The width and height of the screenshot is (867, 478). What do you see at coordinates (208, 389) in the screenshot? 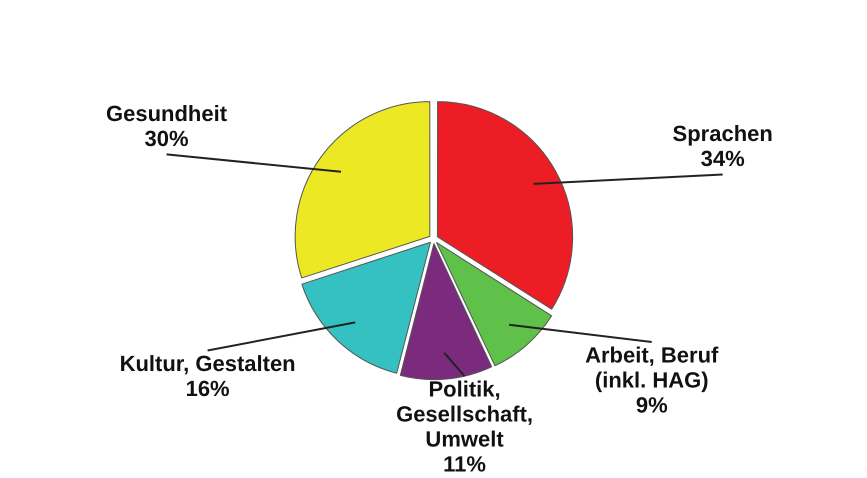
I see `data-label: 16%` at bounding box center [208, 389].